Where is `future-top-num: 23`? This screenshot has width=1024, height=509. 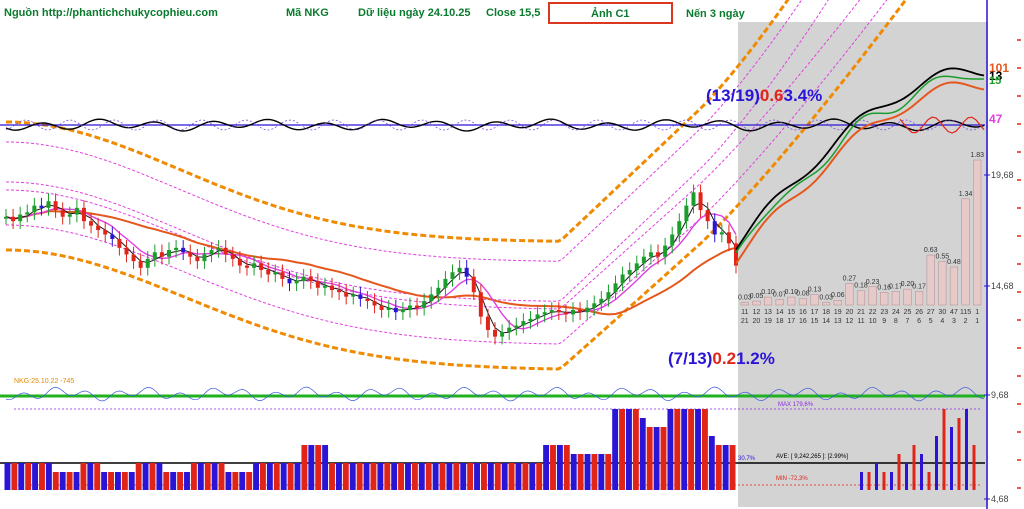
future-top-num: 23 is located at coordinates (884, 312).